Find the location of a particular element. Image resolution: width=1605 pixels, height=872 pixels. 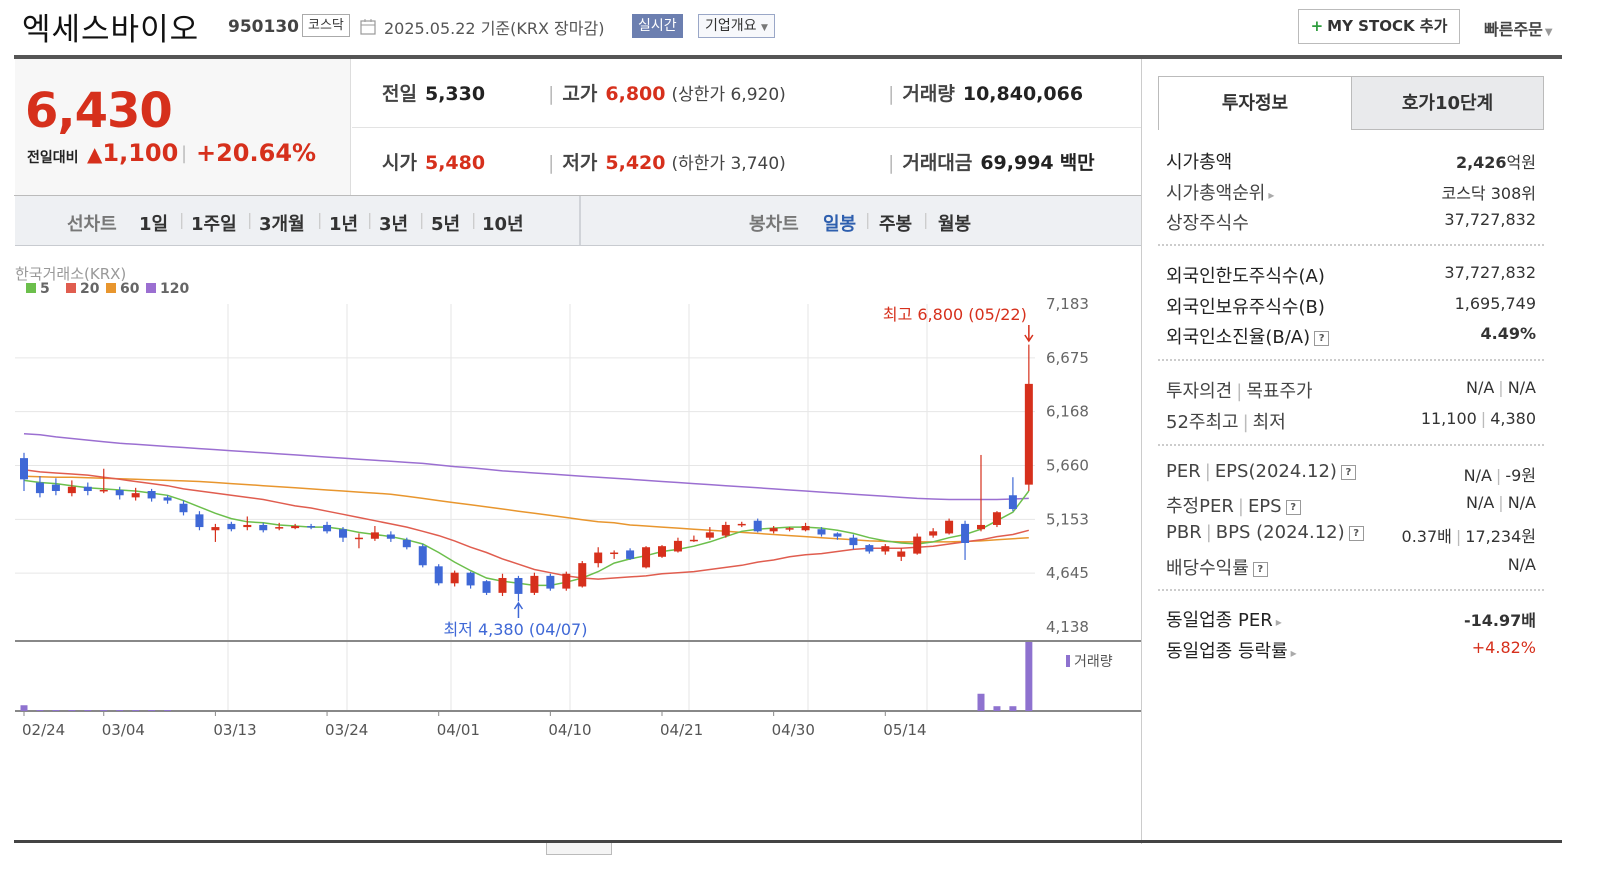

toolbar-divider is located at coordinates (580, 220).